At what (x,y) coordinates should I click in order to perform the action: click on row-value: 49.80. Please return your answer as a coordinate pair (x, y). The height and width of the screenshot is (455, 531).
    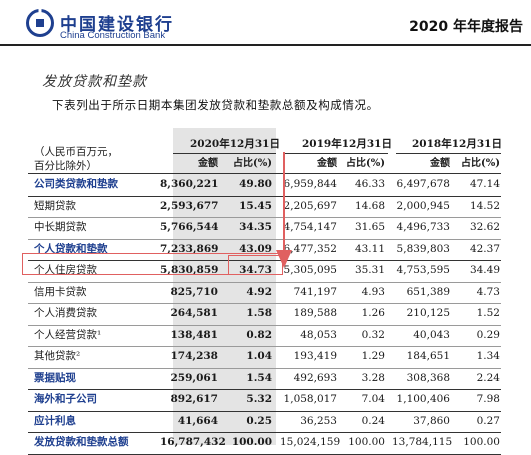
    Looking at the image, I should click on (255, 184).